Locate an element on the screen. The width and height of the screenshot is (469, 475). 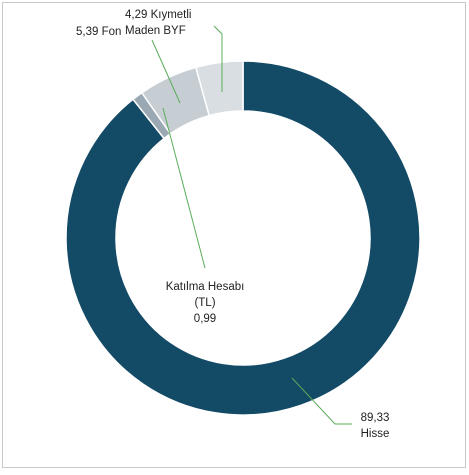
category-label: Katılma Hesabı (TL) is located at coordinates (205, 295).